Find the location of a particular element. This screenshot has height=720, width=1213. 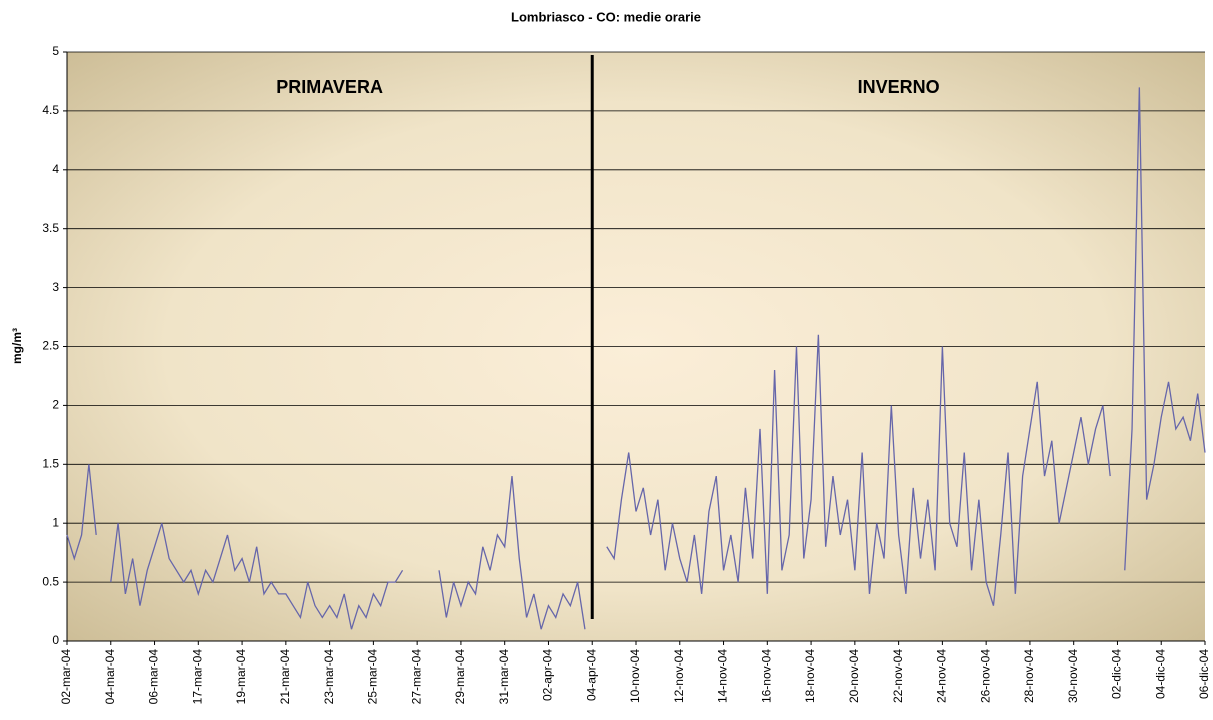

y-tick-label: 2 is located at coordinates (55, 405).